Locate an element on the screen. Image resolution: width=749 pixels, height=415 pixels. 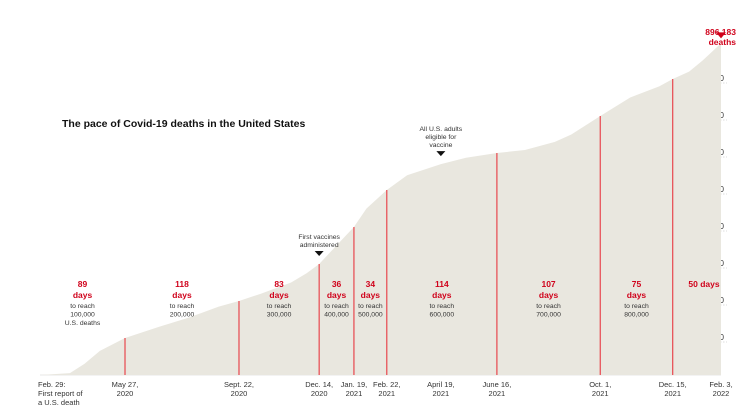
interval-detail: 300,000 is located at coordinates (279, 315).